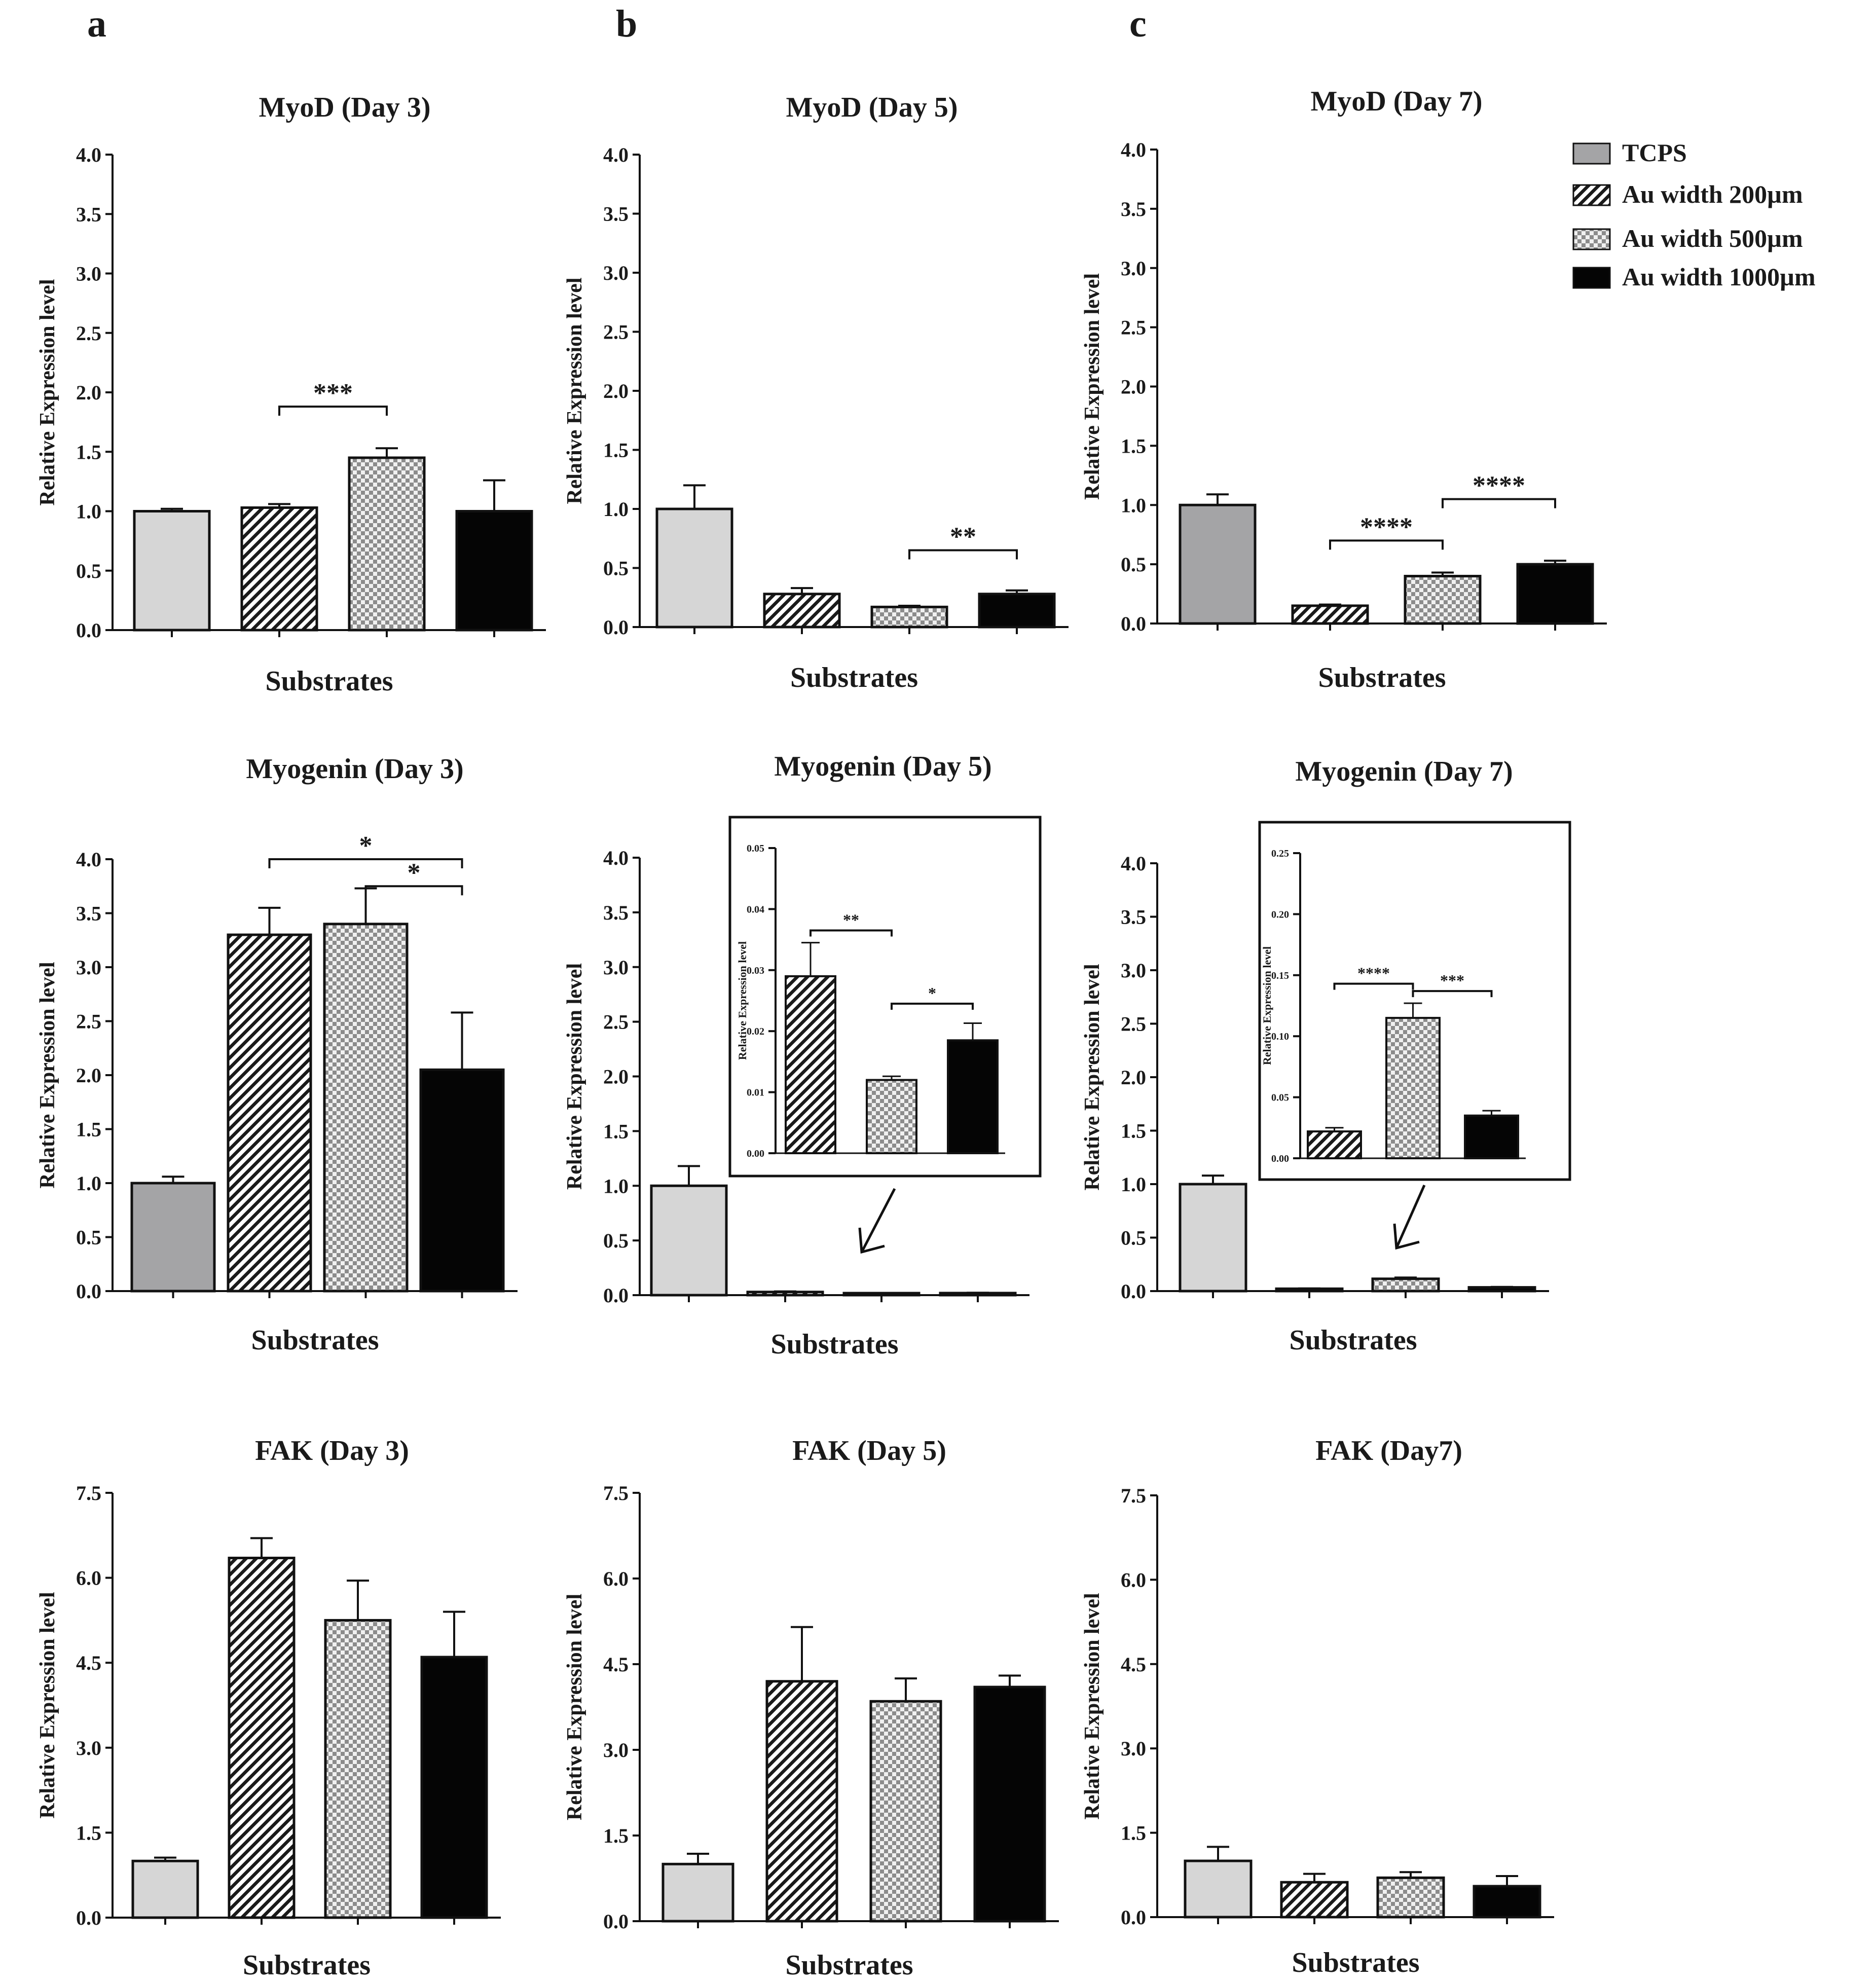  I want to click on myog7-inset-significance-label: ****, so click(1373, 973).